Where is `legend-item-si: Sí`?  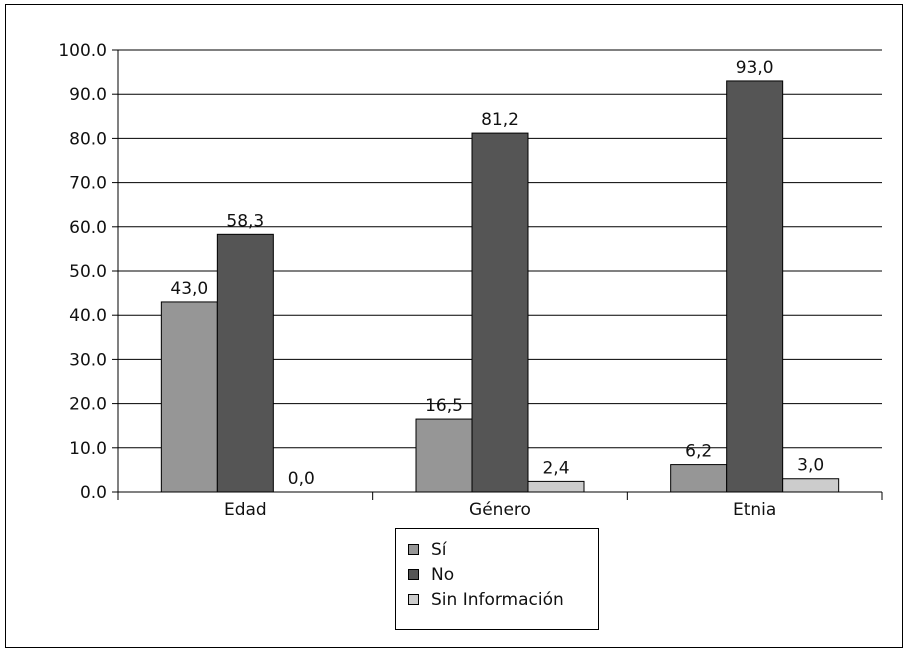 legend-item-si: Sí is located at coordinates (503, 549).